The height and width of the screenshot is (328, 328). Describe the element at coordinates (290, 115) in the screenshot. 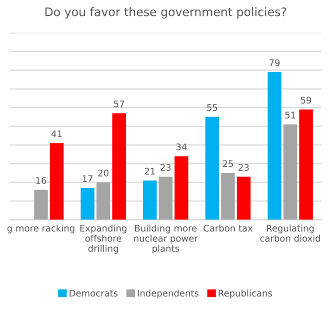

I see `data-label: 51` at that location.